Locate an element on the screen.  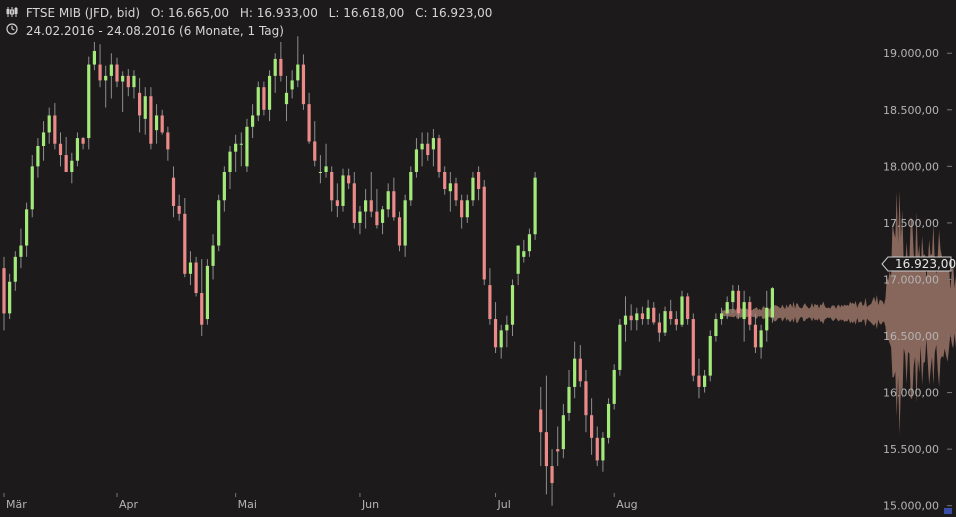
corner-indicator is located at coordinates (948, 511).